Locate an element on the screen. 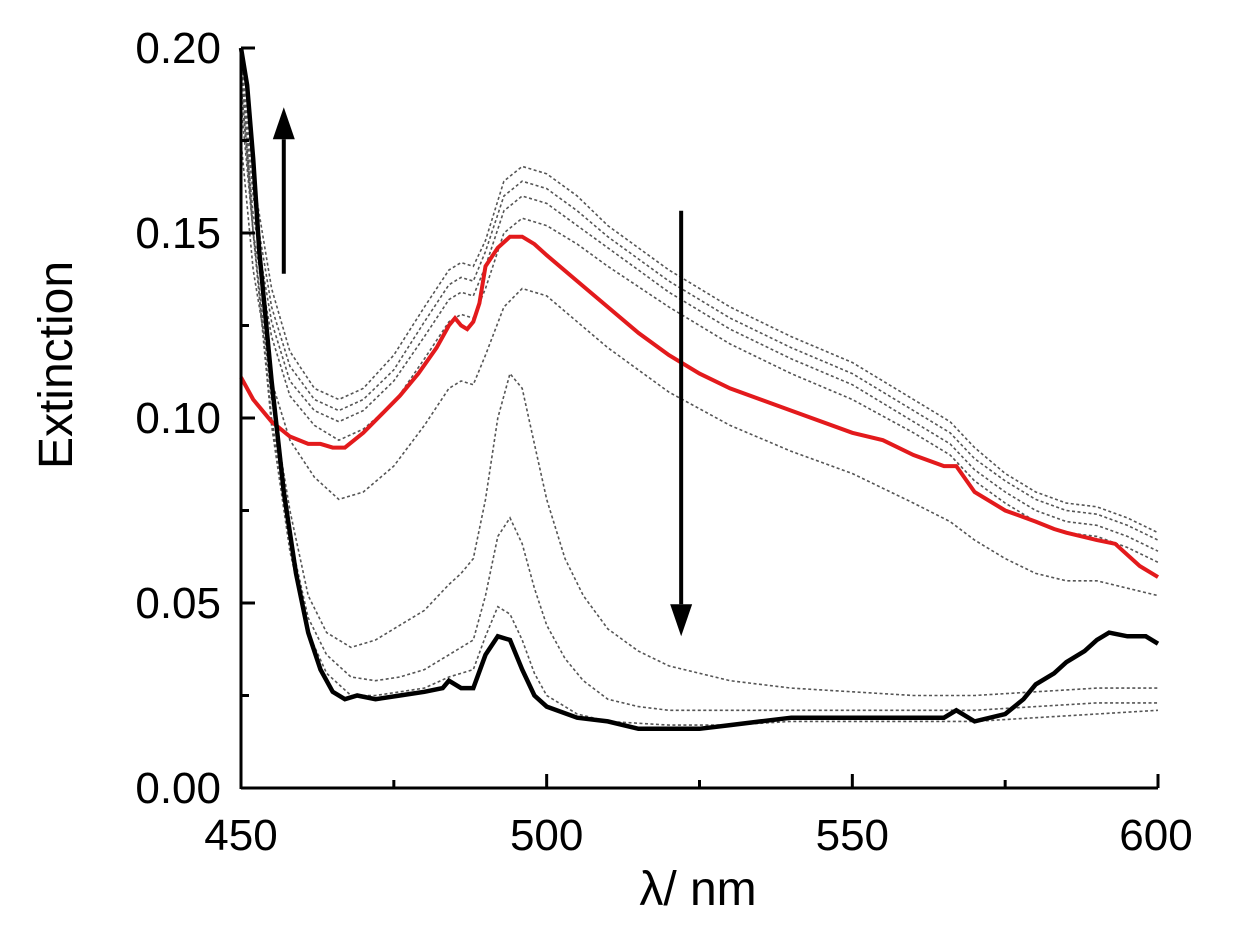  y-tick-label: 0.10 is located at coordinates (178, 418).